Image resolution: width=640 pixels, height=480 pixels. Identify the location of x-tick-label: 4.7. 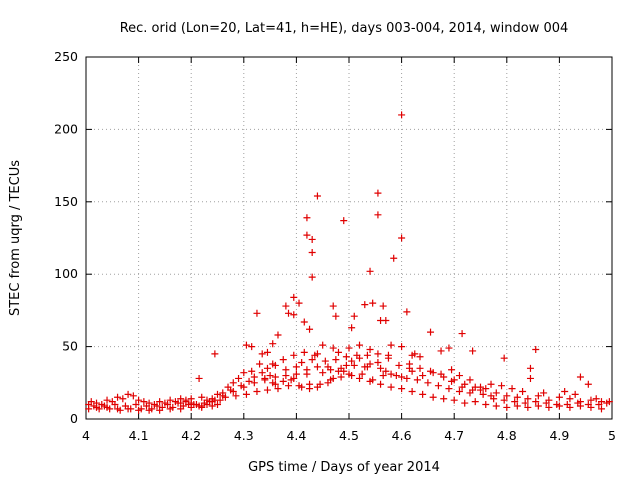
(454, 435).